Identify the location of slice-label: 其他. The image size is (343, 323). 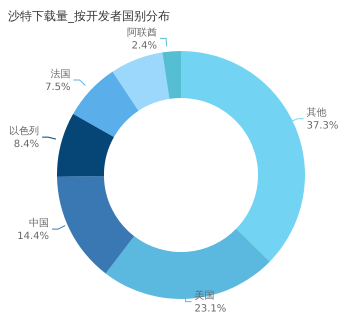
(316, 112).